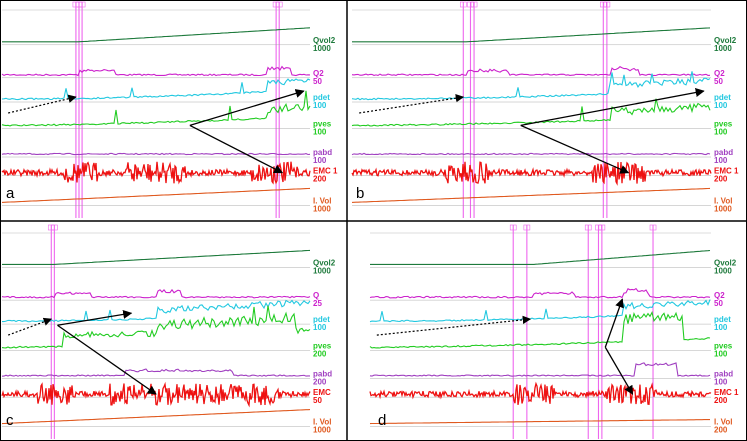 The height and width of the screenshot is (441, 747). I want to click on channel-name-label: Q, so click(316, 295).